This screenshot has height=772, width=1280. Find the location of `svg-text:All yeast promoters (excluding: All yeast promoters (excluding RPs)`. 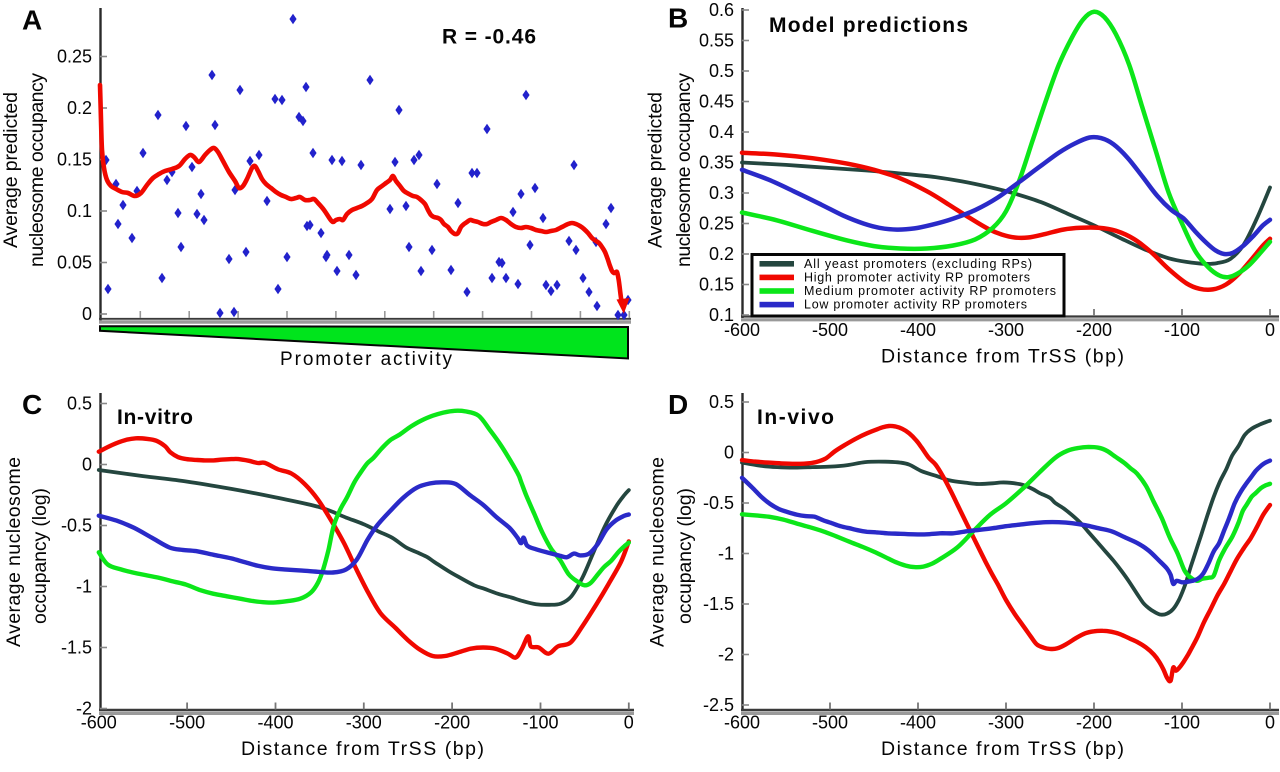

svg-text:All yeast promoters (excluding: All yeast promoters (excluding RPs) is located at coordinates (918, 264).